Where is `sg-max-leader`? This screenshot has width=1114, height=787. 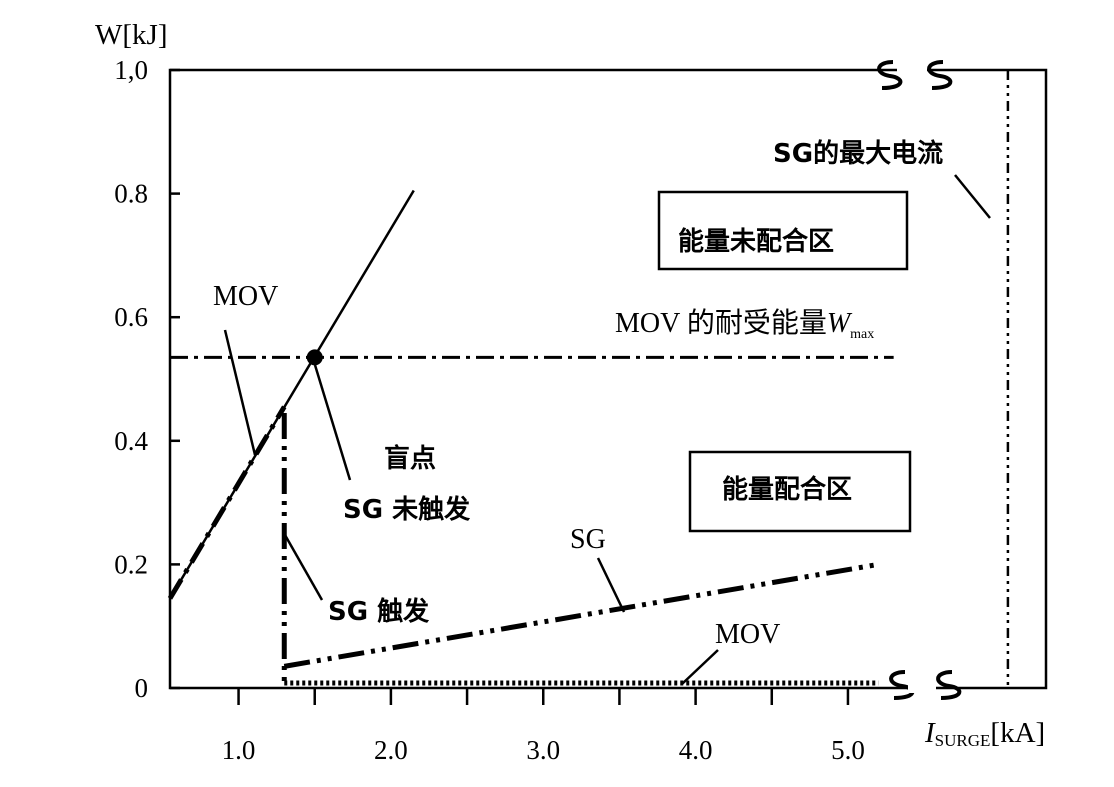 sg-max-leader is located at coordinates (972, 196).